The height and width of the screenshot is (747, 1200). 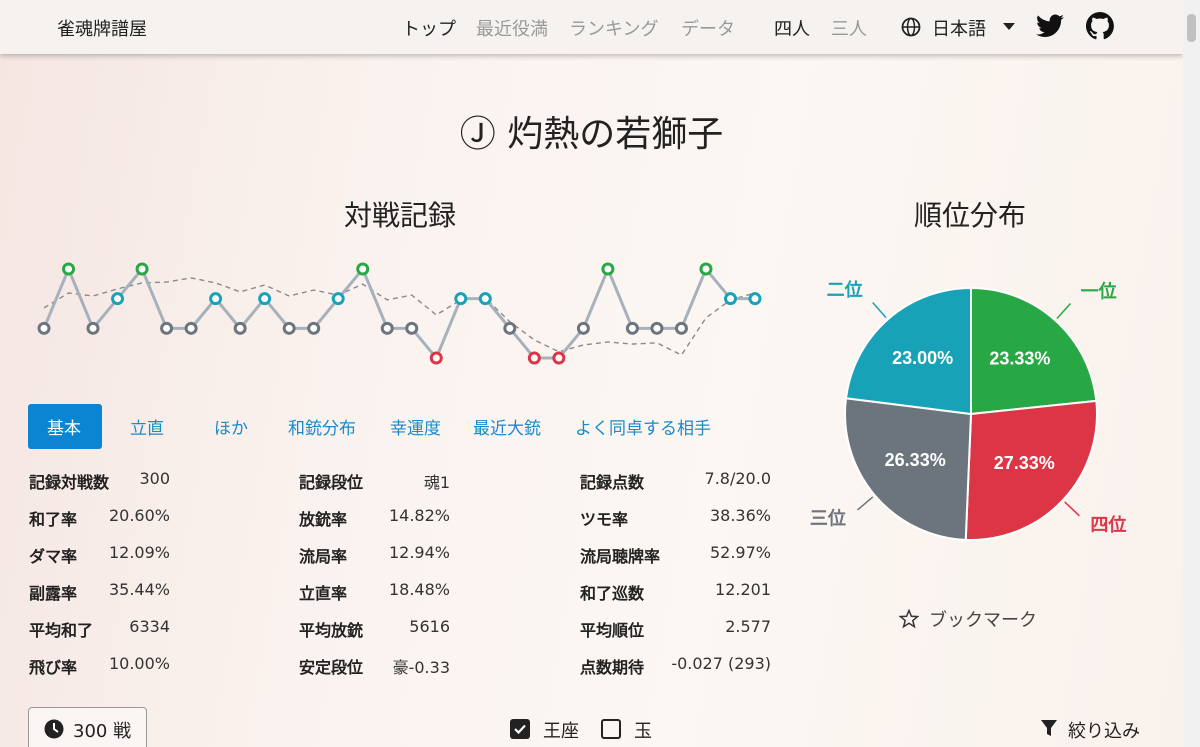 What do you see at coordinates (154, 478) in the screenshot?
I see `stat-value: 300` at bounding box center [154, 478].